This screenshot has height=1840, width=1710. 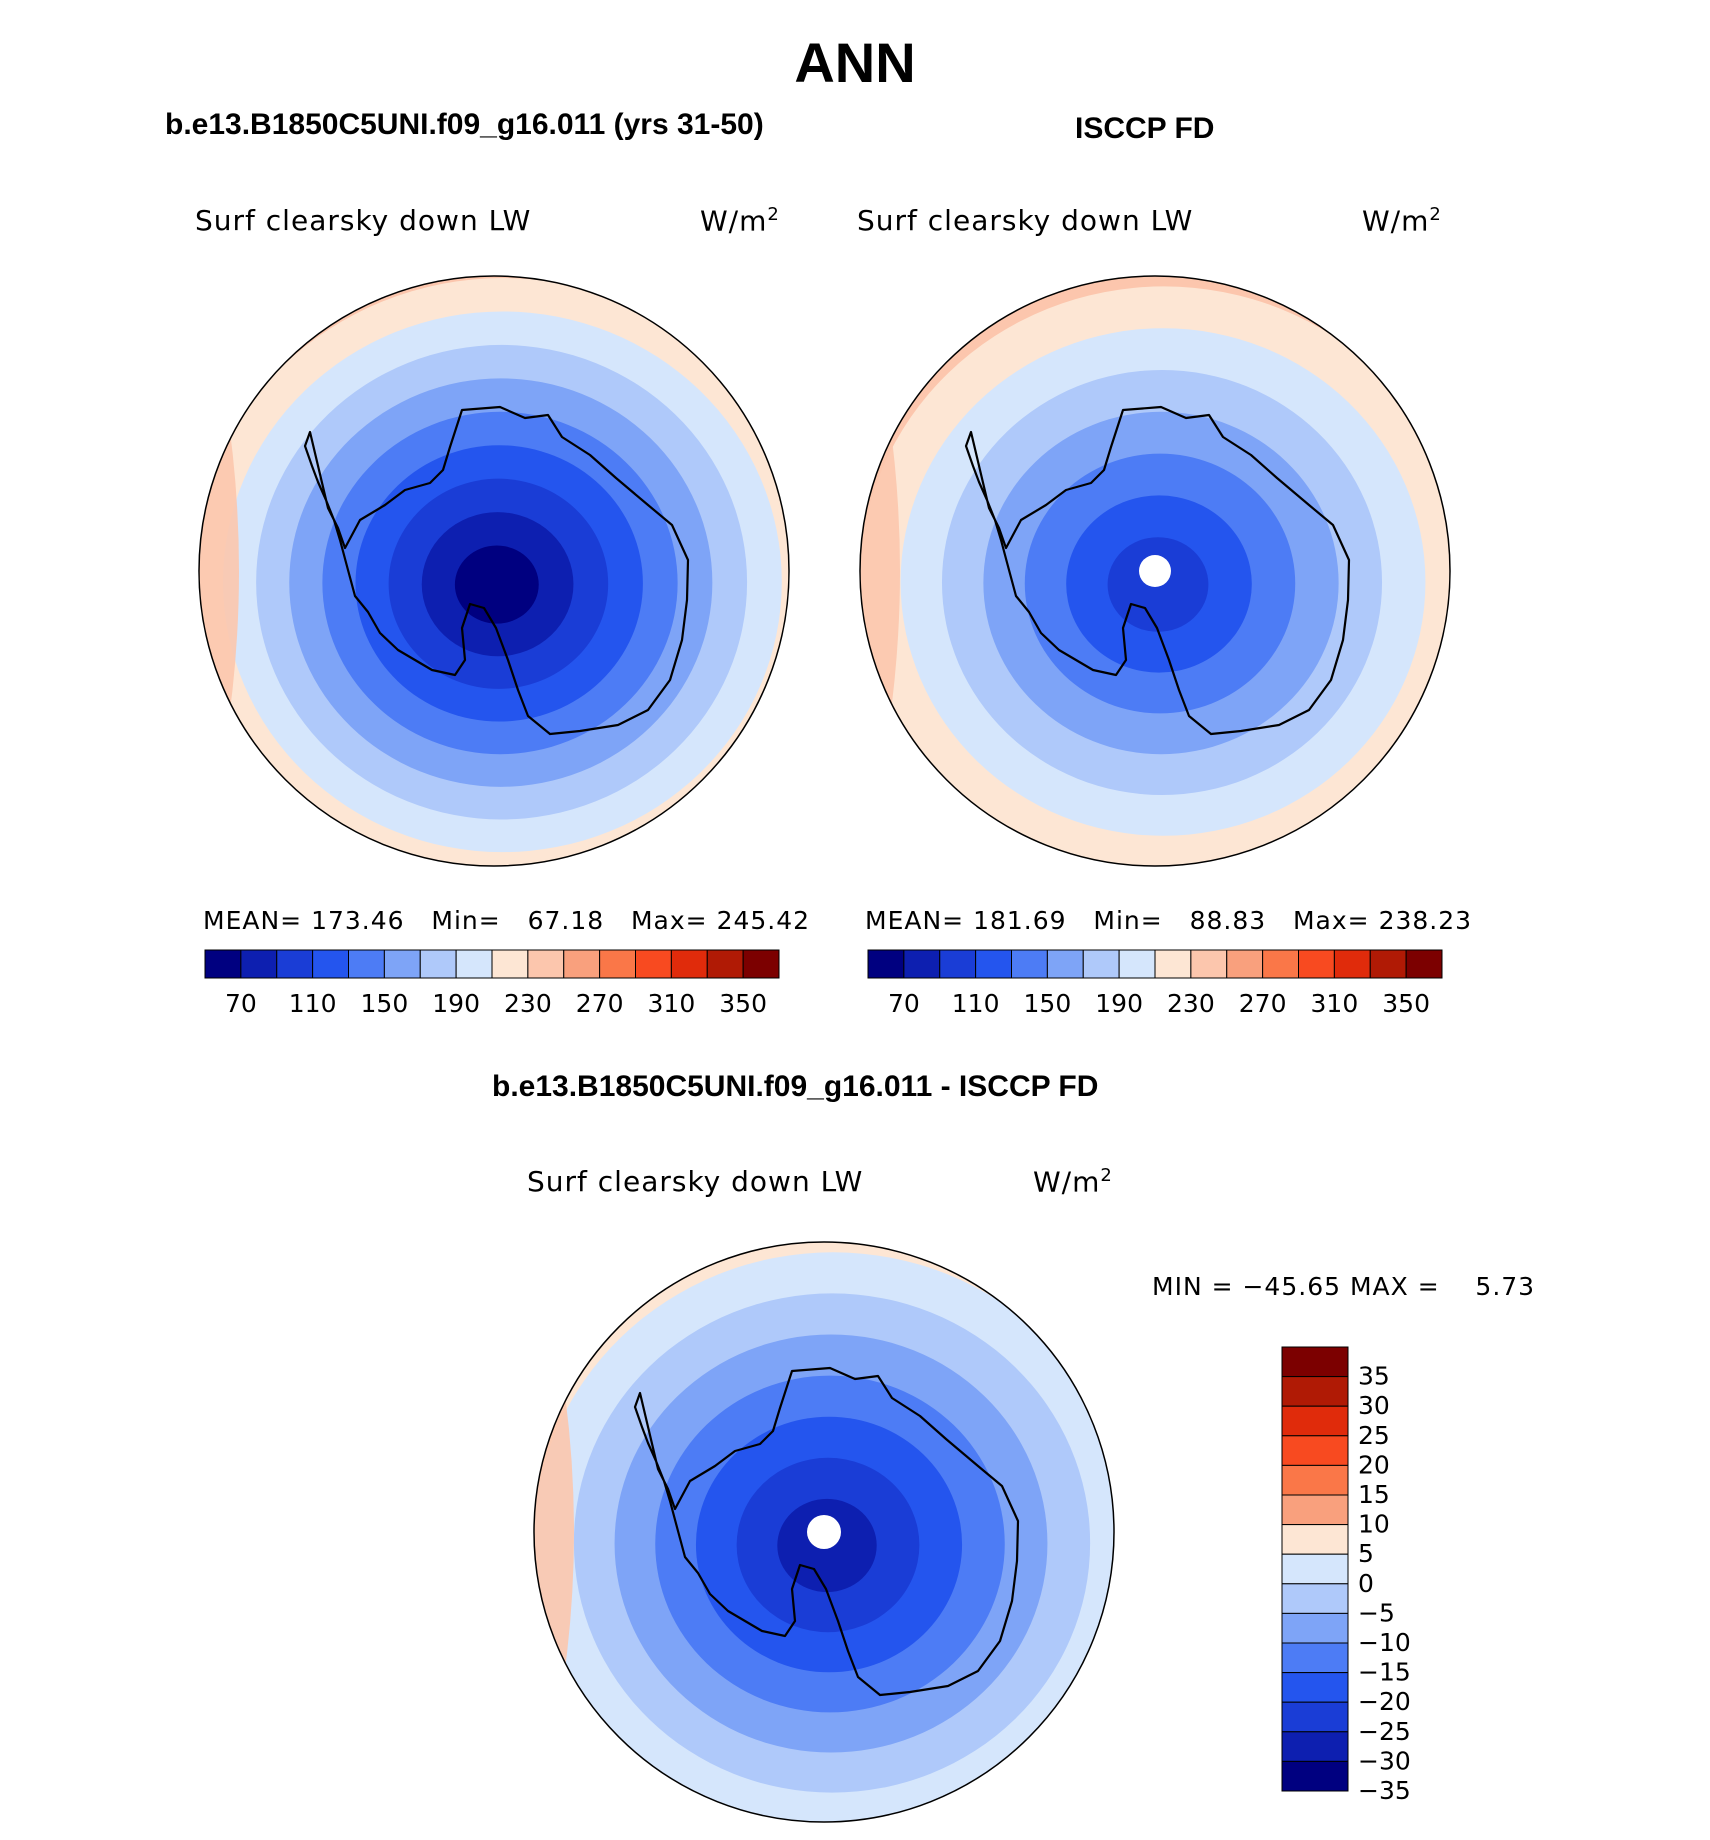 What do you see at coordinates (1155, 983) in the screenshot?
I see `obs-colorbar: 70 110 150 190 230 270 310 350` at bounding box center [1155, 983].